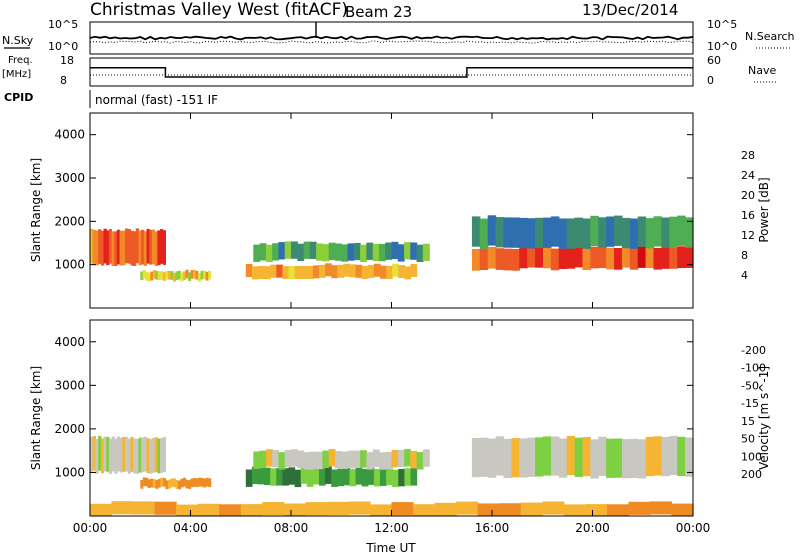 This screenshot has width=800, height=554. What do you see at coordinates (391, 72) in the screenshot?
I see `freq-series` at bounding box center [391, 72].